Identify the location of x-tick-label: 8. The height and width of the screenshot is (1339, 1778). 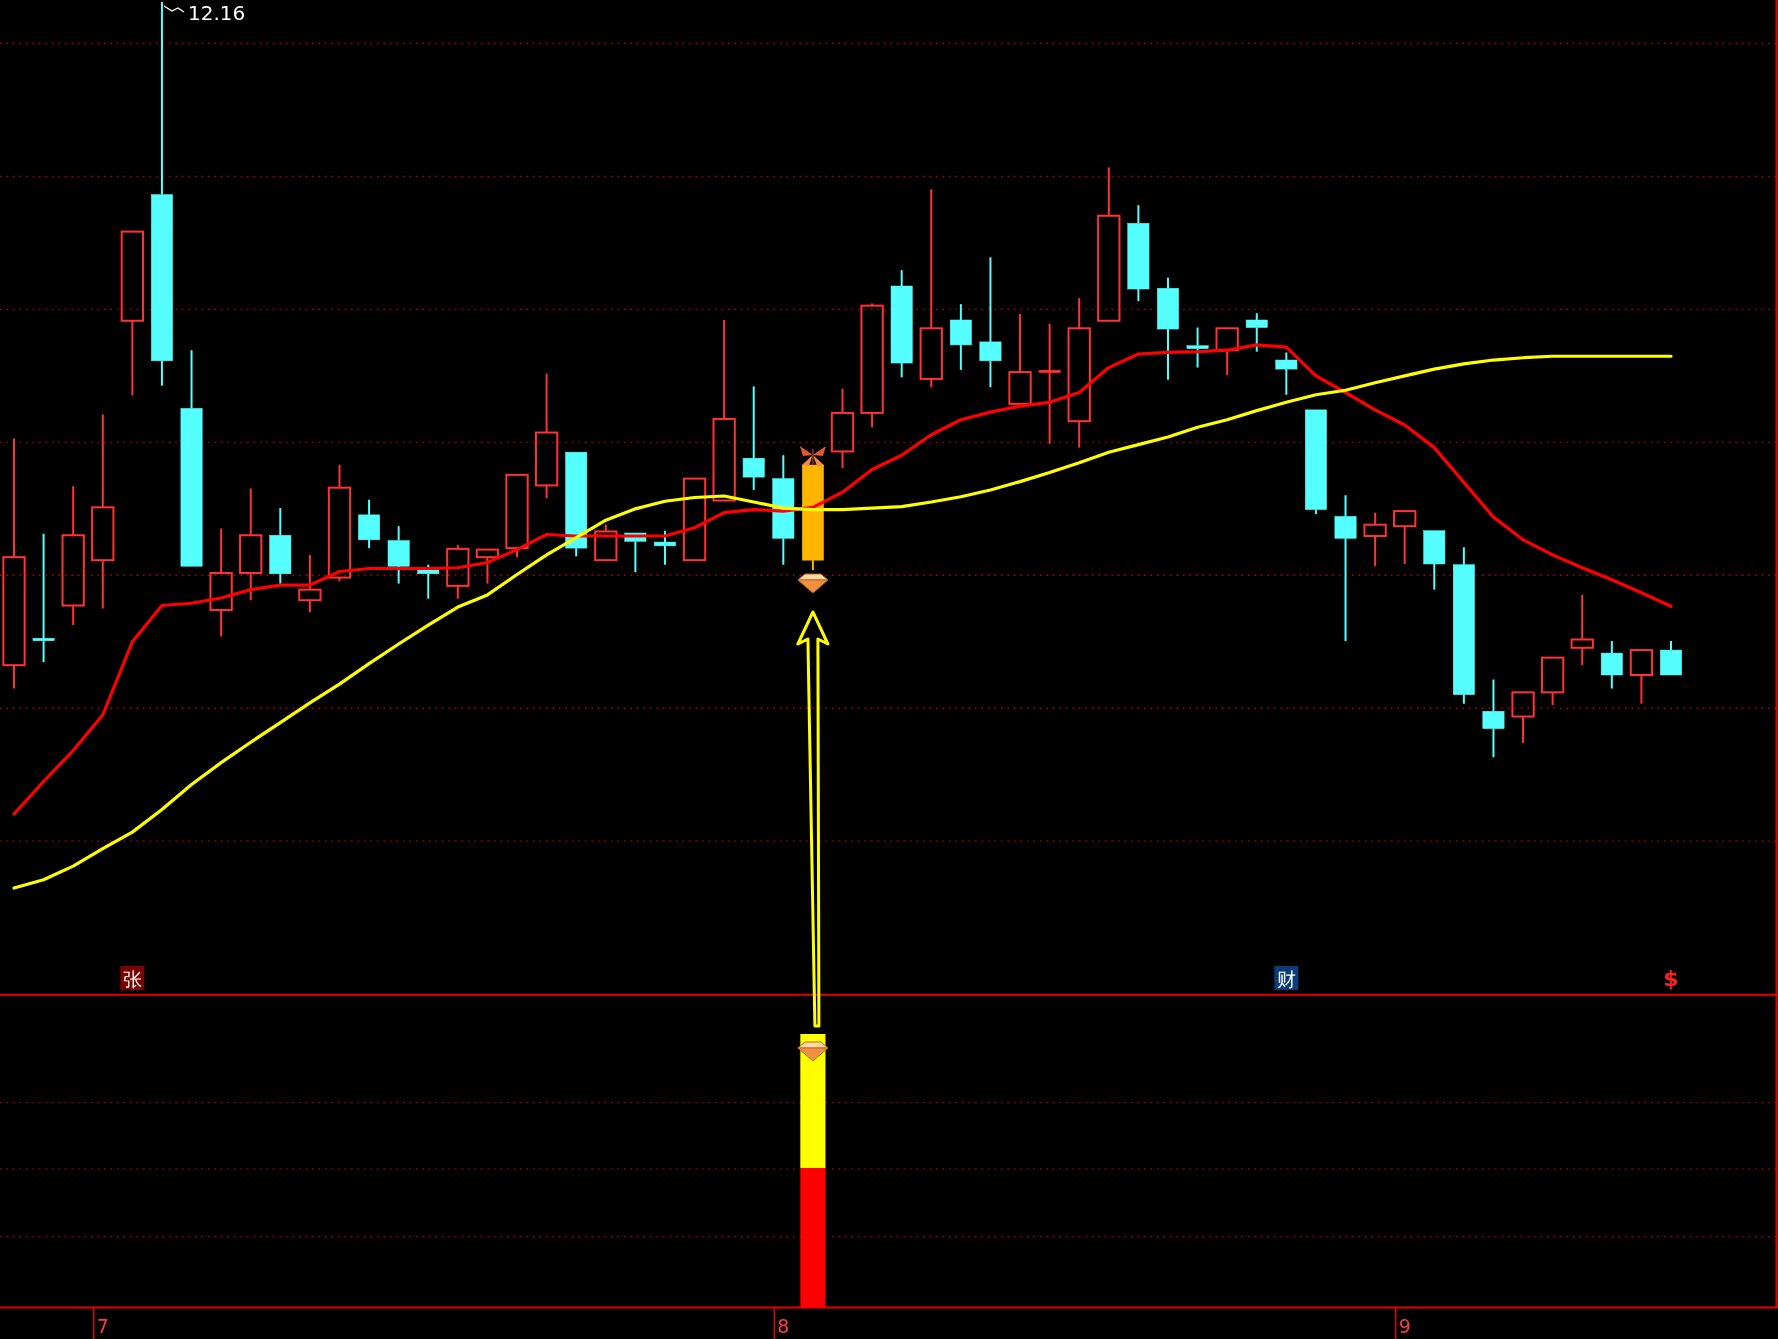
(783, 1325).